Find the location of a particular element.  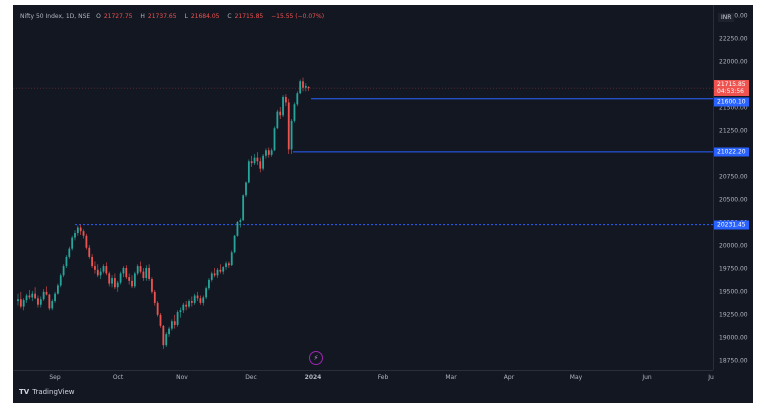

tradingview-logo: 𝗧𝗩 TradingView is located at coordinates (47, 392).